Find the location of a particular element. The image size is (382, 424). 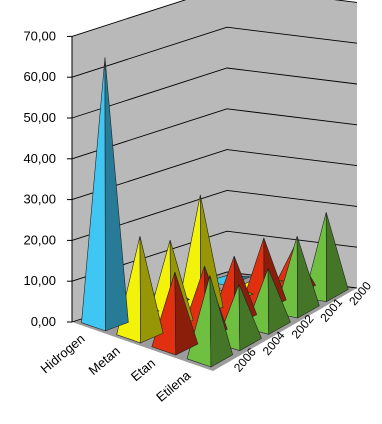

pyramid-hidrogen-2006 is located at coordinates (105, 194).